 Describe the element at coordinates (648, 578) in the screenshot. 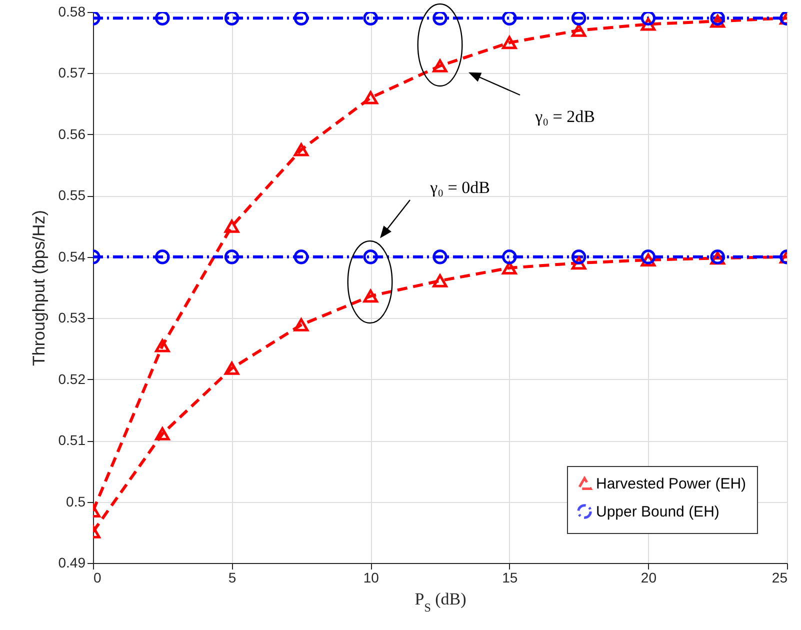

I see `x-tick-label: 20` at that location.